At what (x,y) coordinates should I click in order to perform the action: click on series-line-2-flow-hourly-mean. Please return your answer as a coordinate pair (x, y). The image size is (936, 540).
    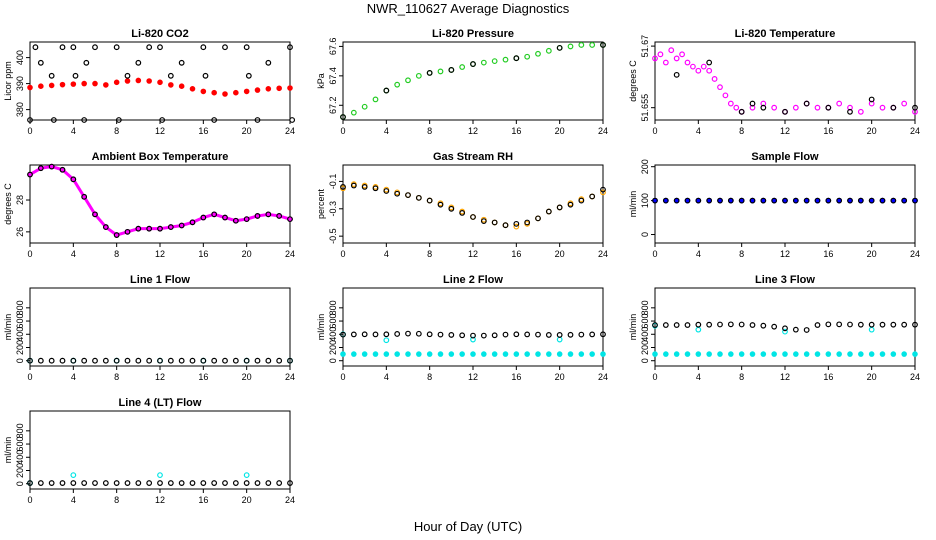
    Looking at the image, I should click on (473, 334).